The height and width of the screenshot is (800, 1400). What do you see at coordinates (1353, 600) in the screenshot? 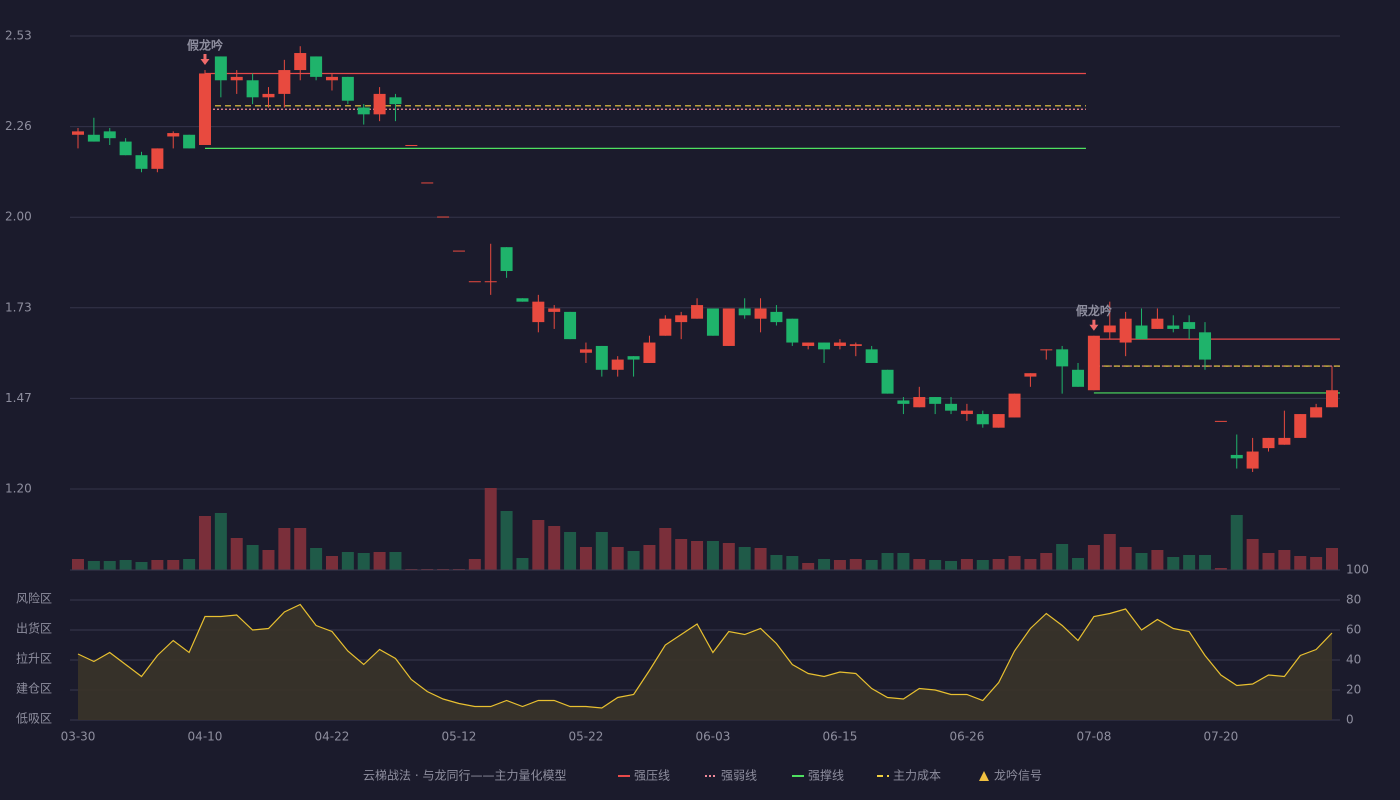
I see `y-tick-label: 80` at bounding box center [1353, 600].